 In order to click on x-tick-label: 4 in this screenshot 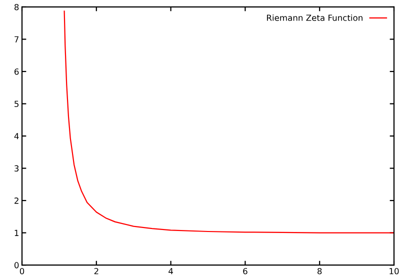, I will do `click(170, 271)`.